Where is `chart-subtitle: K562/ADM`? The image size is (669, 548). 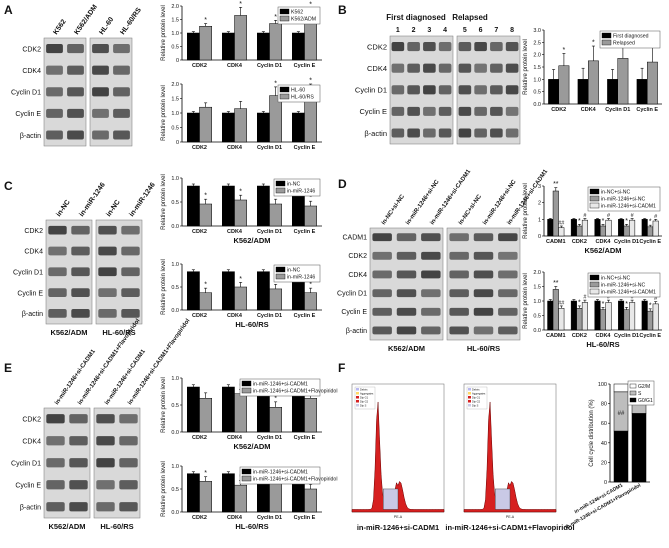
chart-subtitle: K562/ADM is located at coordinates (602, 250).